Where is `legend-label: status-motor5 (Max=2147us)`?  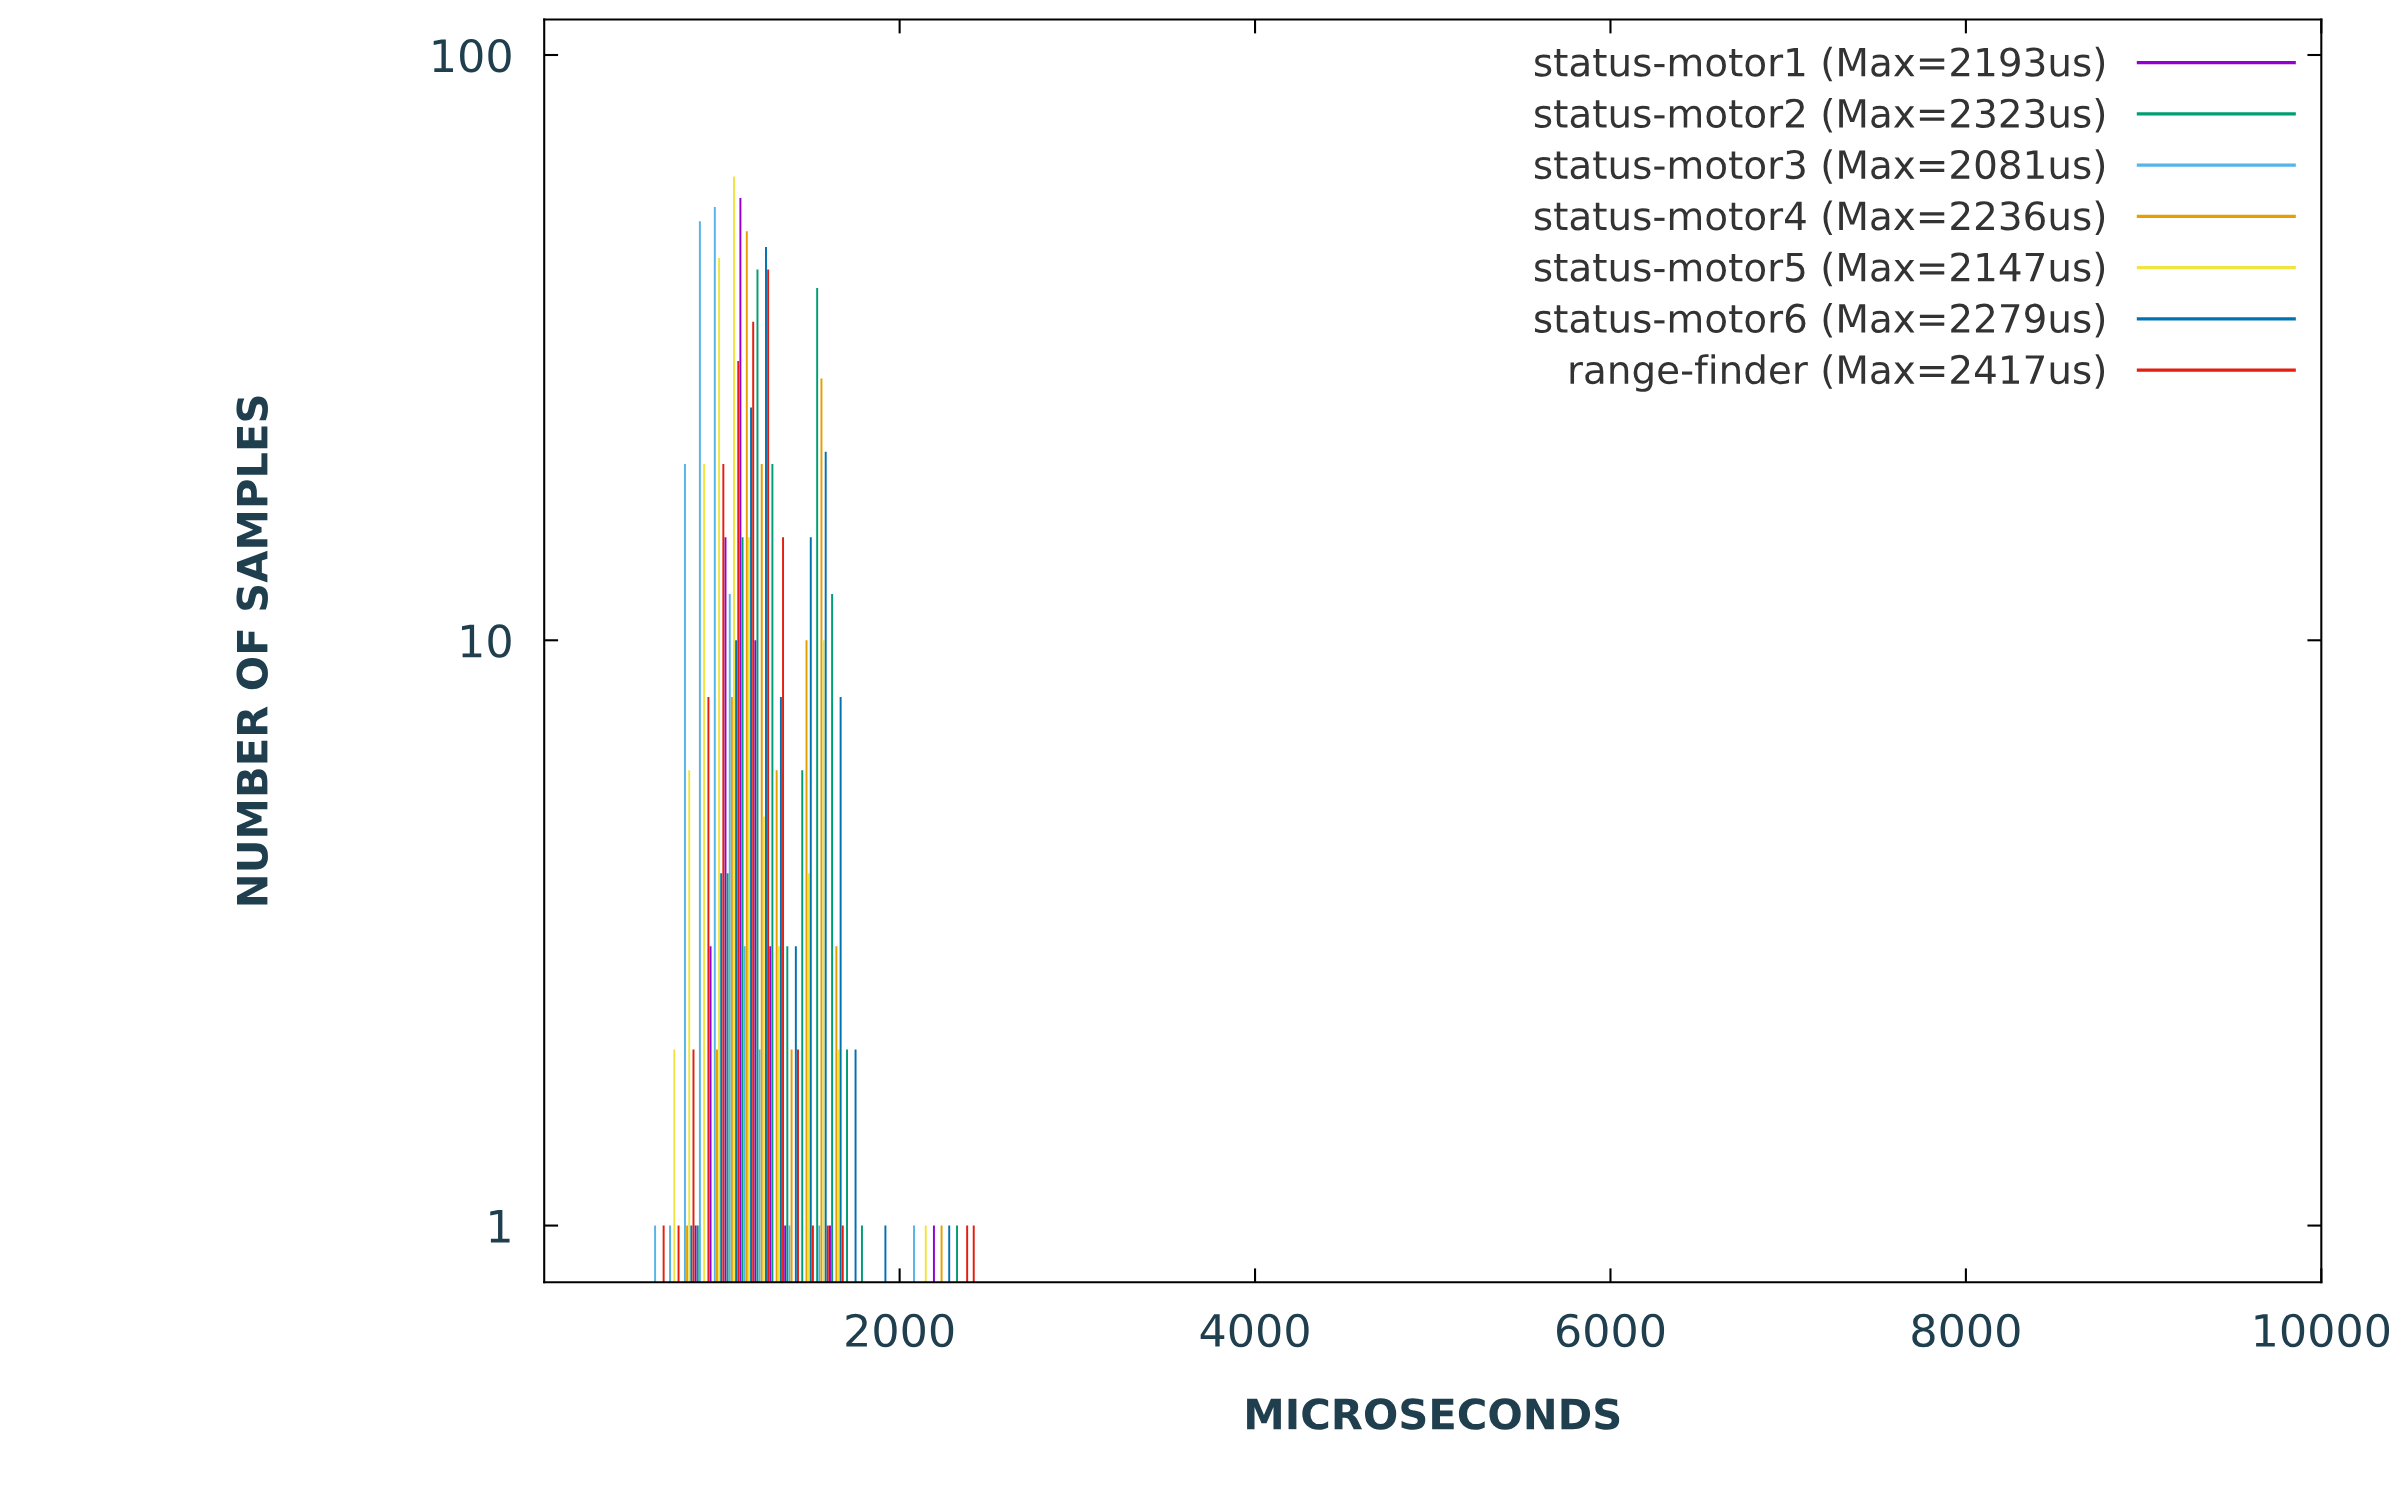 legend-label: status-motor5 (Max=2147us) is located at coordinates (1820, 269).